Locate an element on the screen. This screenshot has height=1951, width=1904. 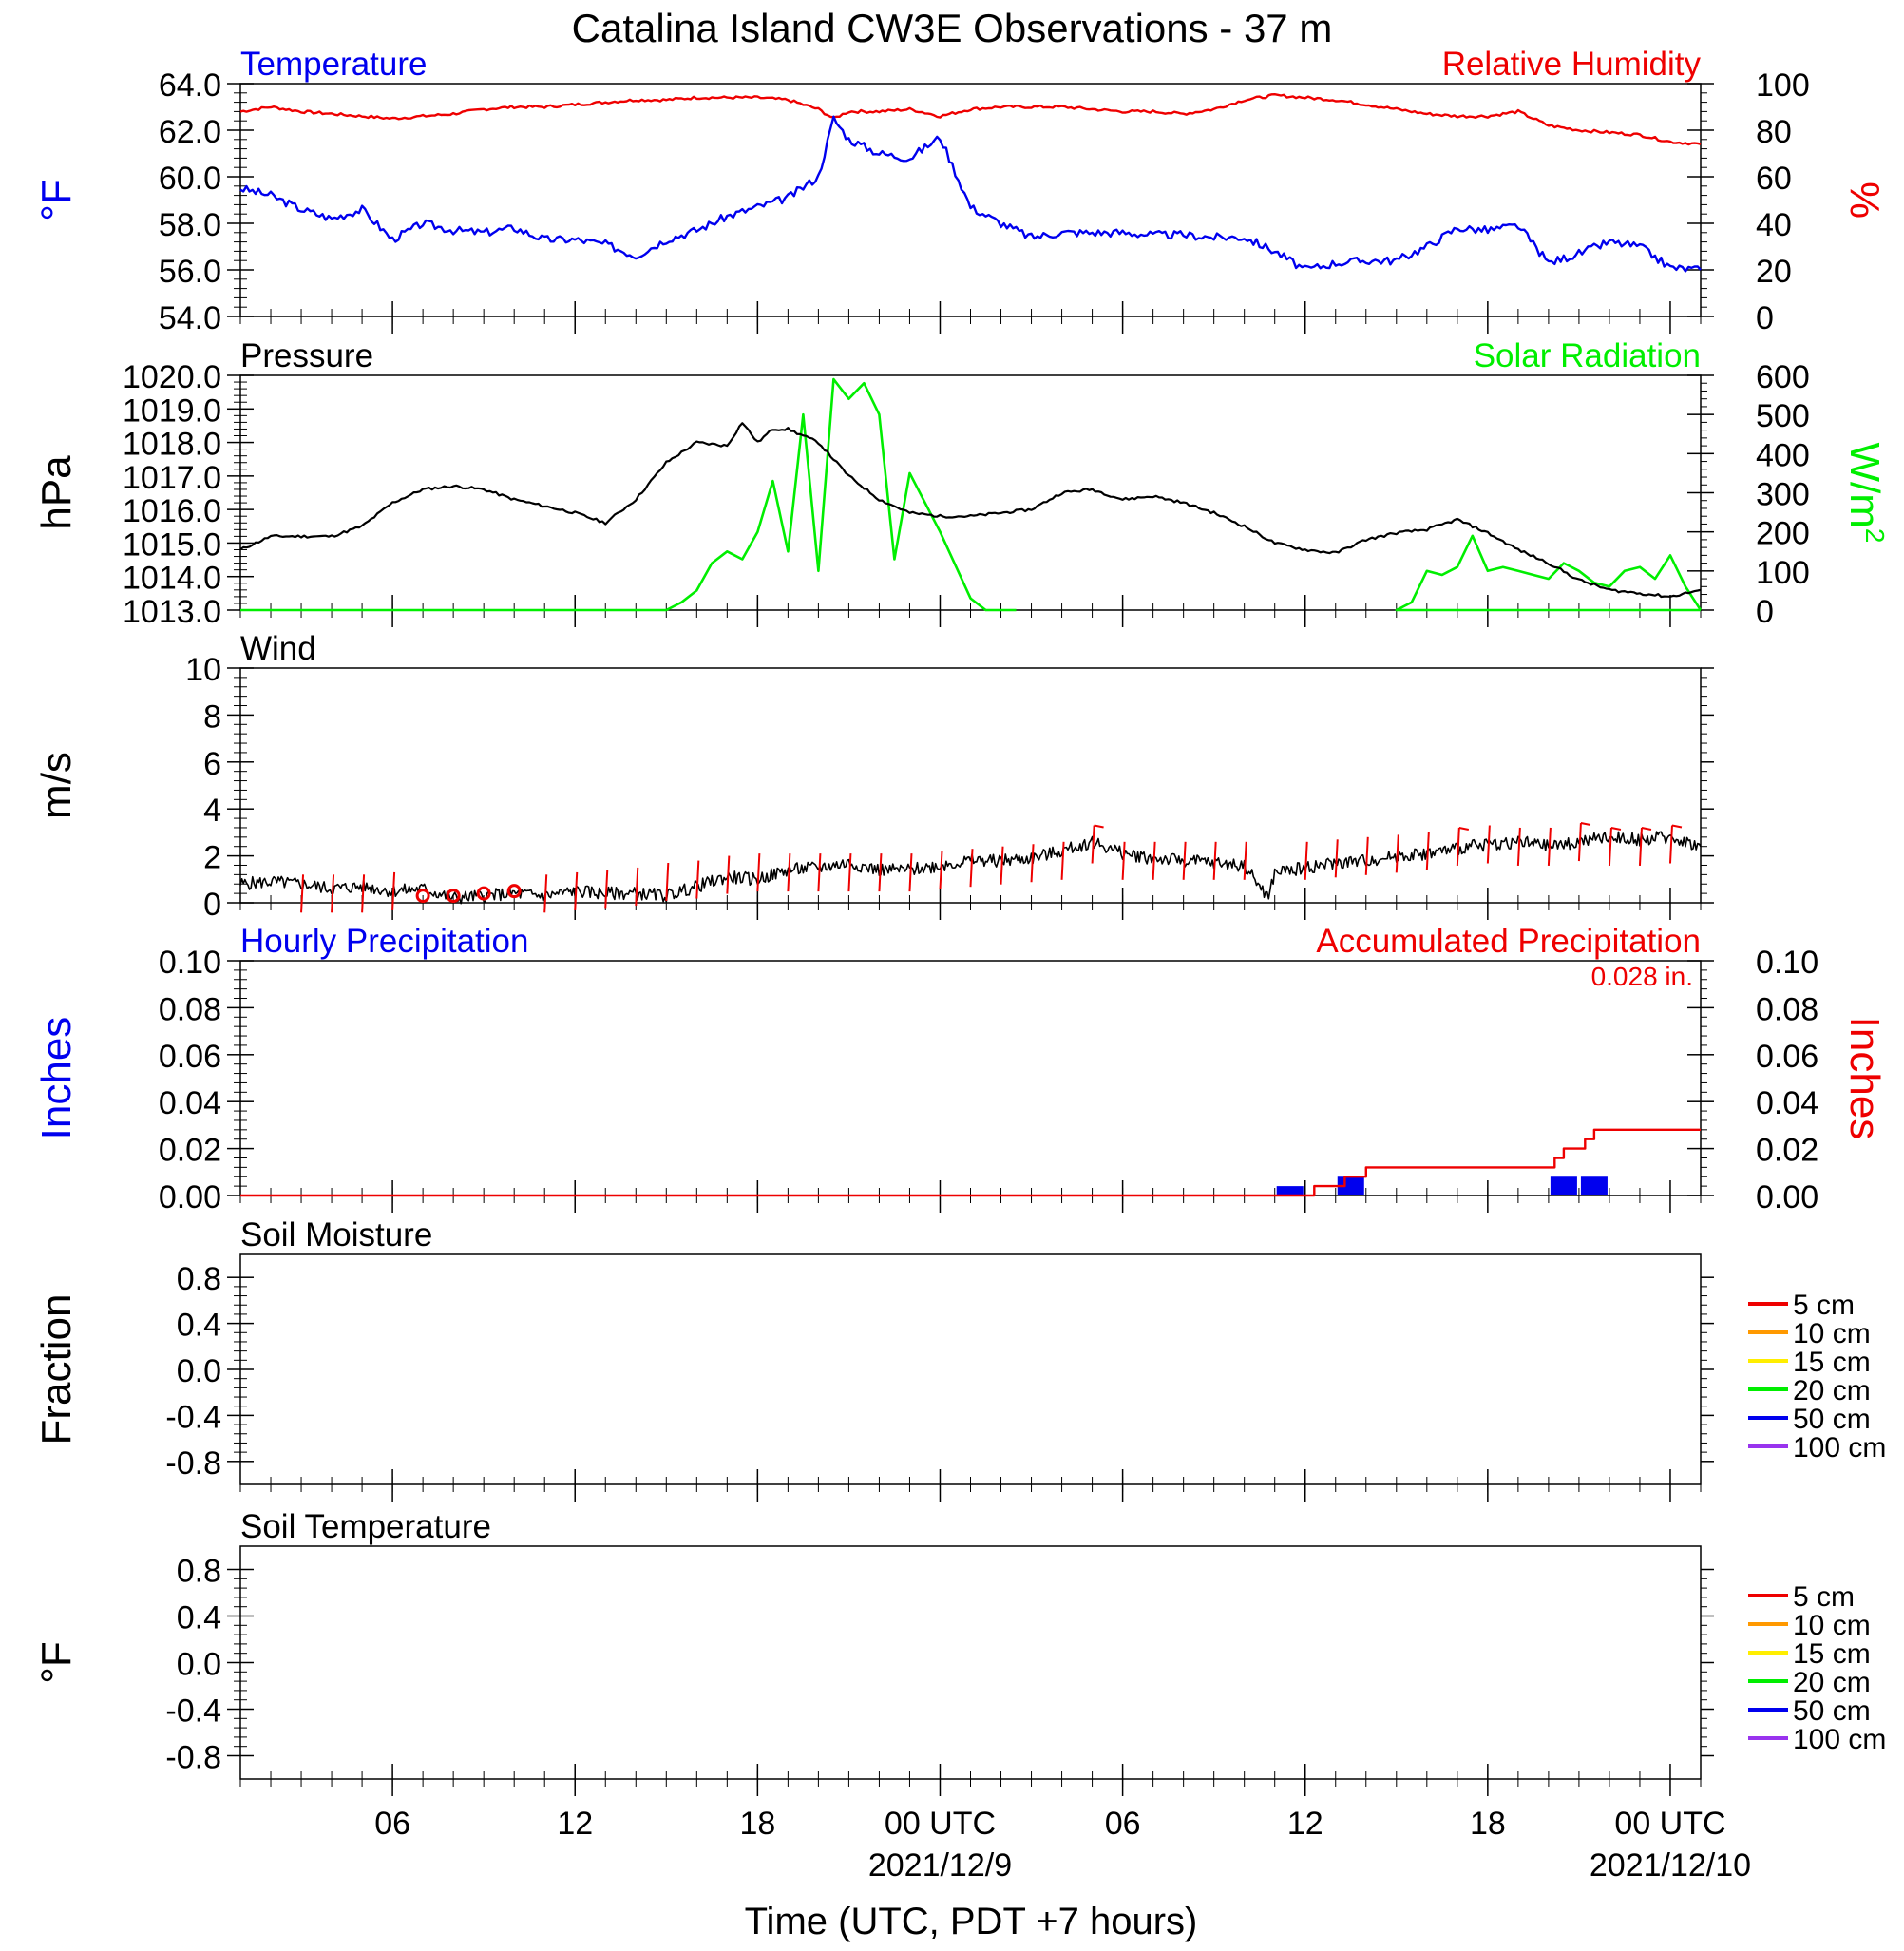
y-left-tick-label: 0 is located at coordinates (212, 905).